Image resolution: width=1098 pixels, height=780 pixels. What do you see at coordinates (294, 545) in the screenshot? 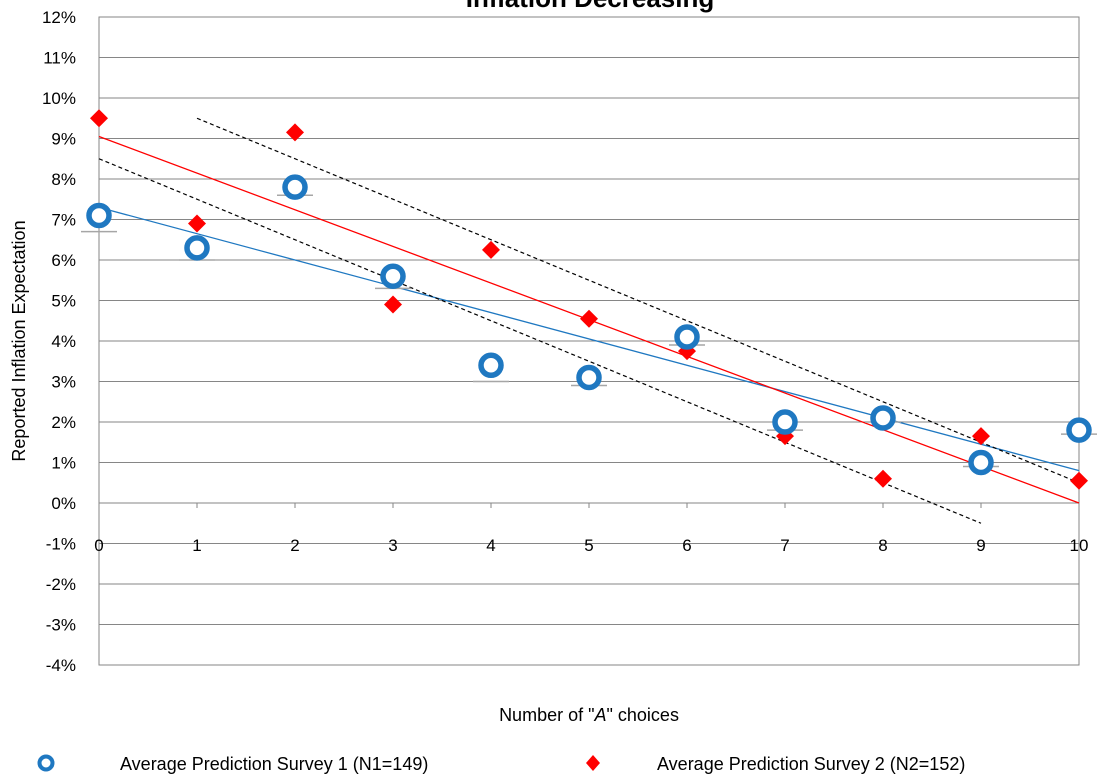
I see `x-tick-label: 2` at bounding box center [294, 545].